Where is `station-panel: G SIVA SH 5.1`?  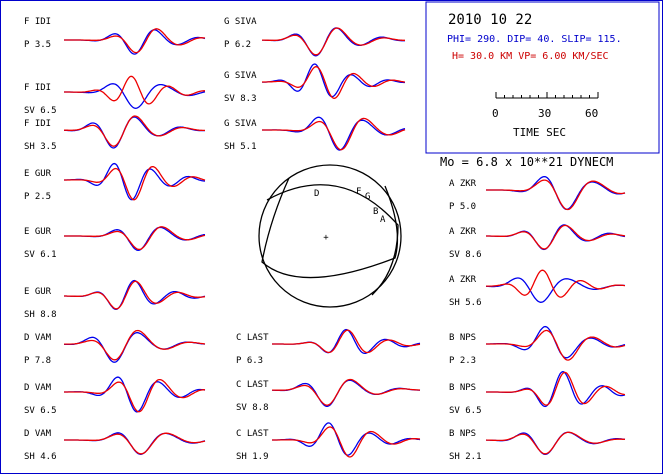 station-panel: G SIVA SH 5.1 is located at coordinates (315, 134).